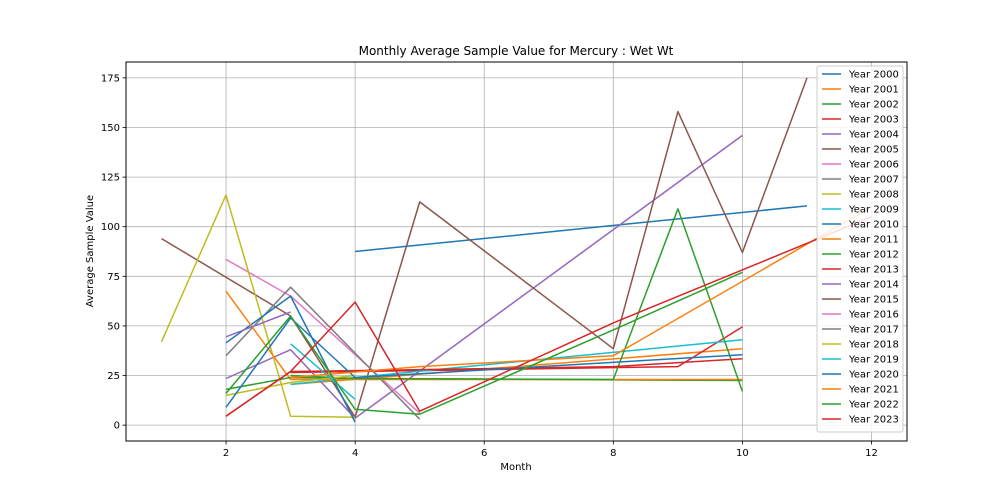 The image size is (1008, 504). I want to click on legend-label: Year 2010, so click(873, 225).